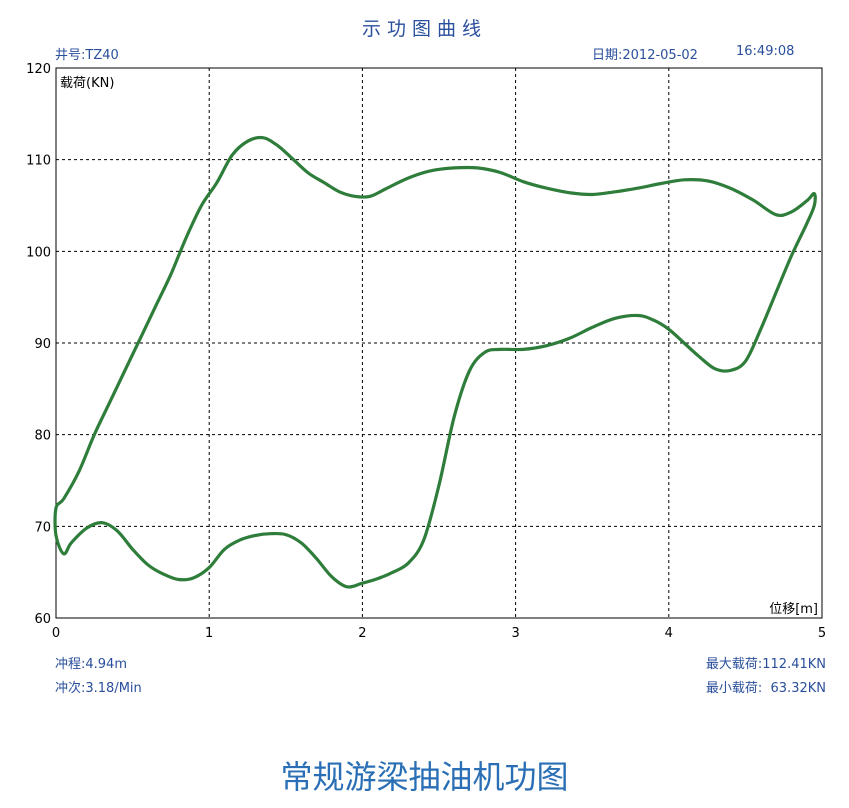 The image size is (849, 808). Describe the element at coordinates (765, 688) in the screenshot. I see `min-load: 最小载荷: 63.32KN` at that location.